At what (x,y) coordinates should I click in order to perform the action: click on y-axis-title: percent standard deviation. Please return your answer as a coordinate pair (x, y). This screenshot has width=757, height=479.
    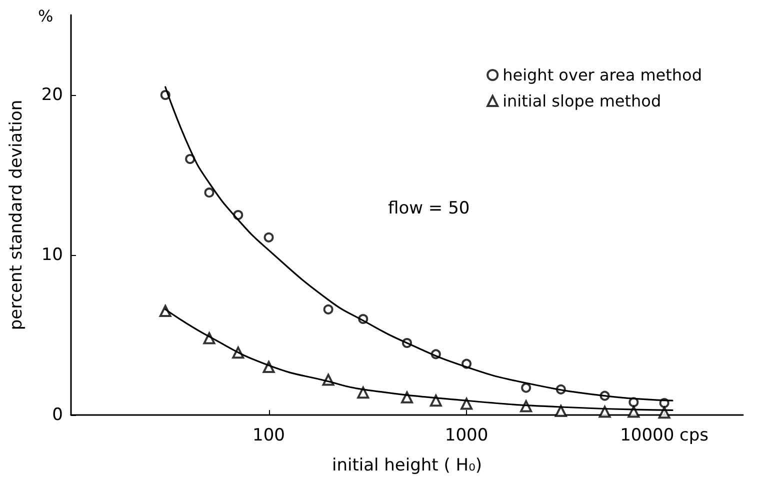
    Looking at the image, I should click on (16, 215).